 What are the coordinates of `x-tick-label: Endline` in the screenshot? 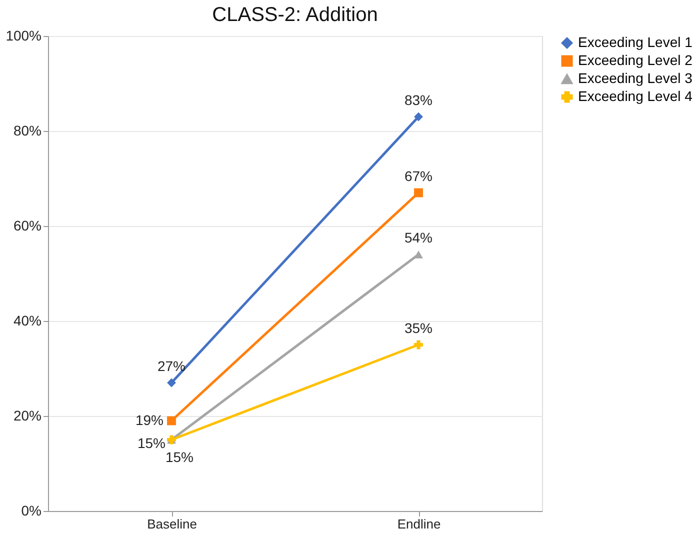 It's located at (419, 524).